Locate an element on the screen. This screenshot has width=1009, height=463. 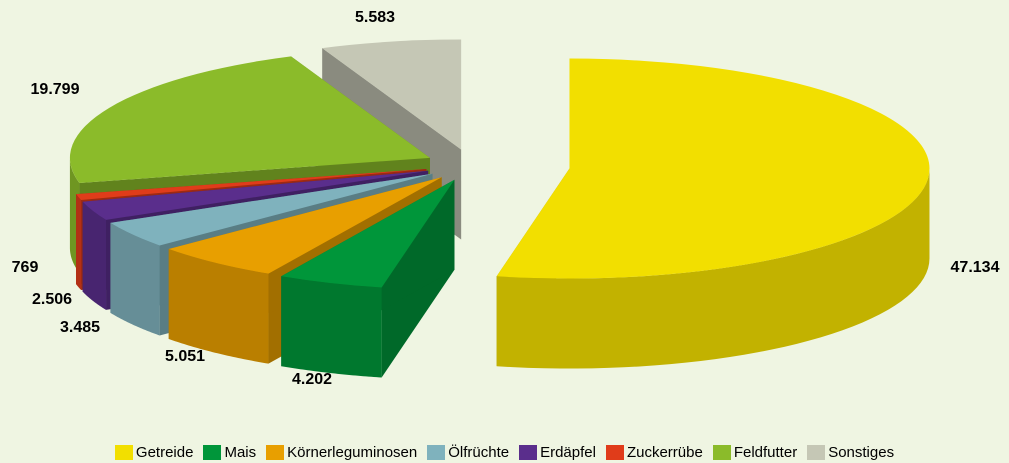
legend-item: Feldfutter is located at coordinates (755, 452).